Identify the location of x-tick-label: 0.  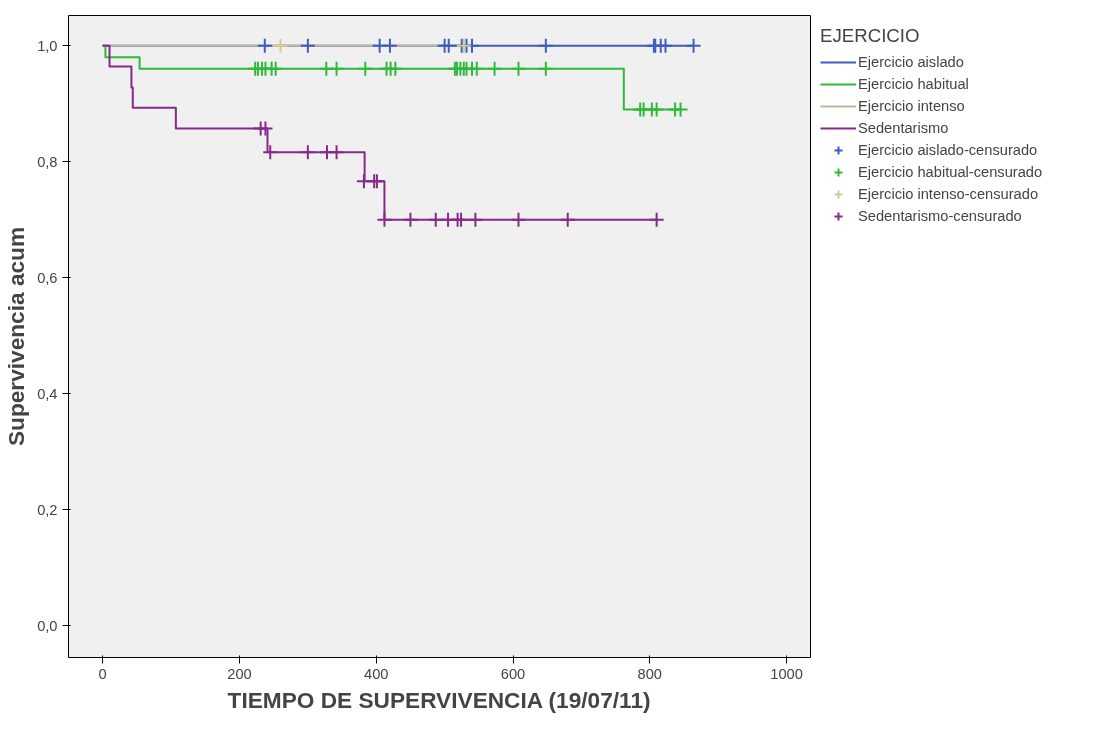
(102, 673).